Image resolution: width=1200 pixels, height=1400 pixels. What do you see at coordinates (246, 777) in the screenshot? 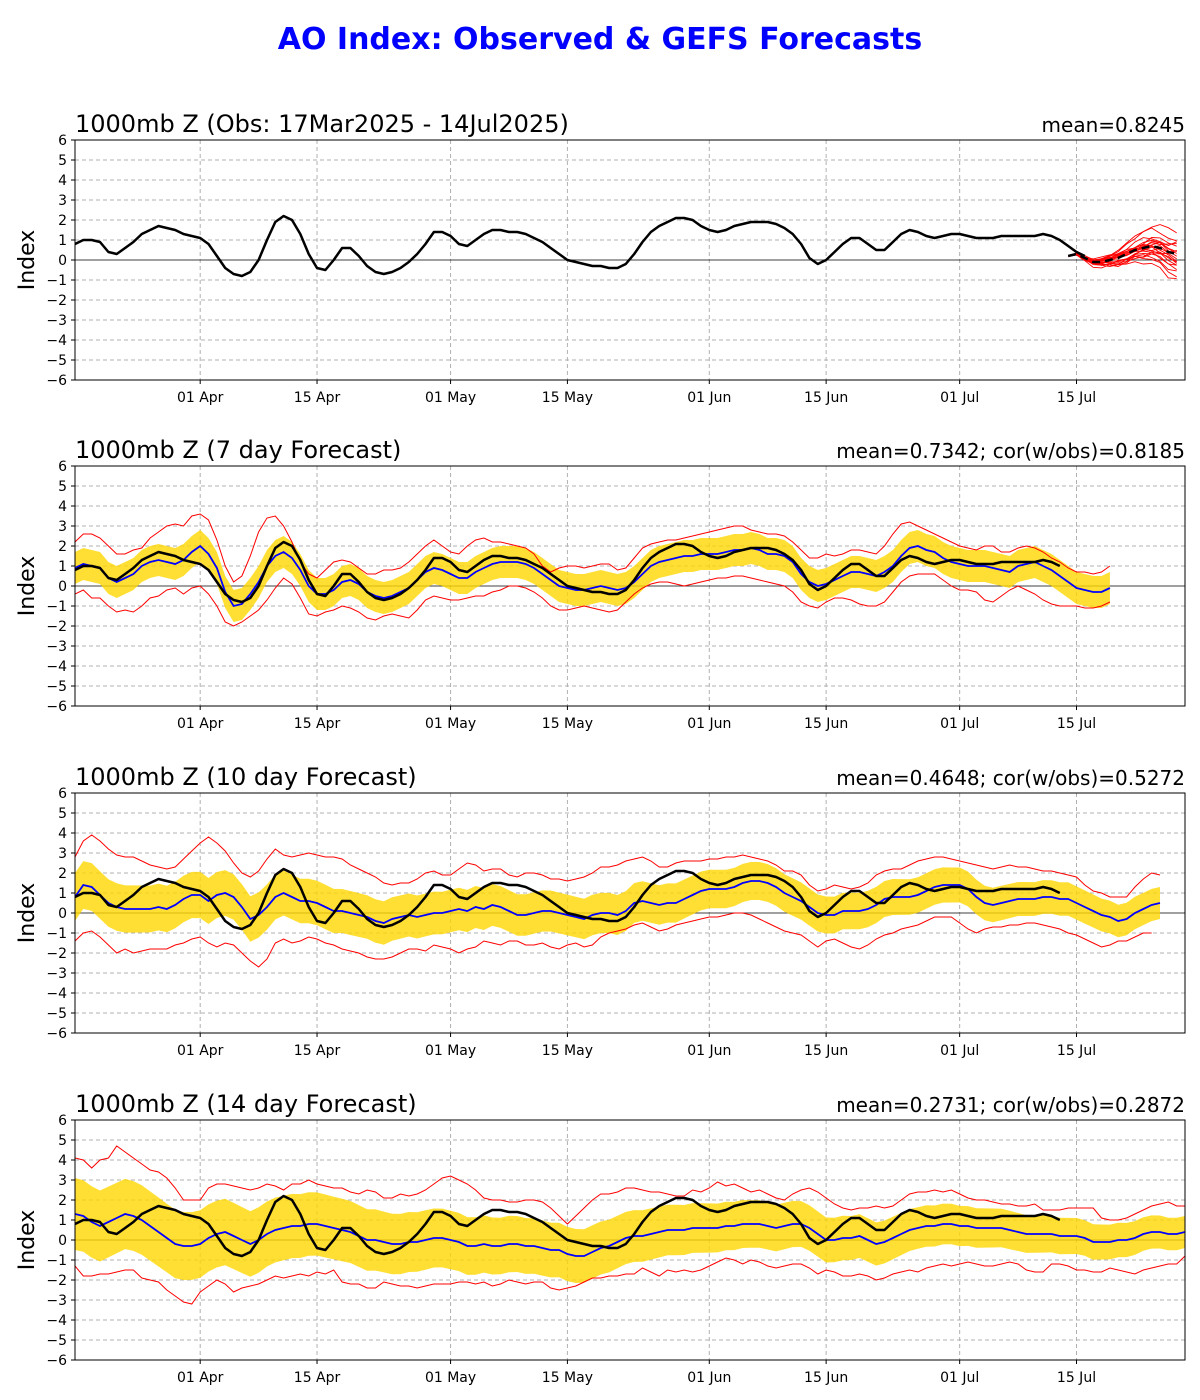
I see `panel-title: 1000mb Z (10 day Forecast)` at bounding box center [246, 777].